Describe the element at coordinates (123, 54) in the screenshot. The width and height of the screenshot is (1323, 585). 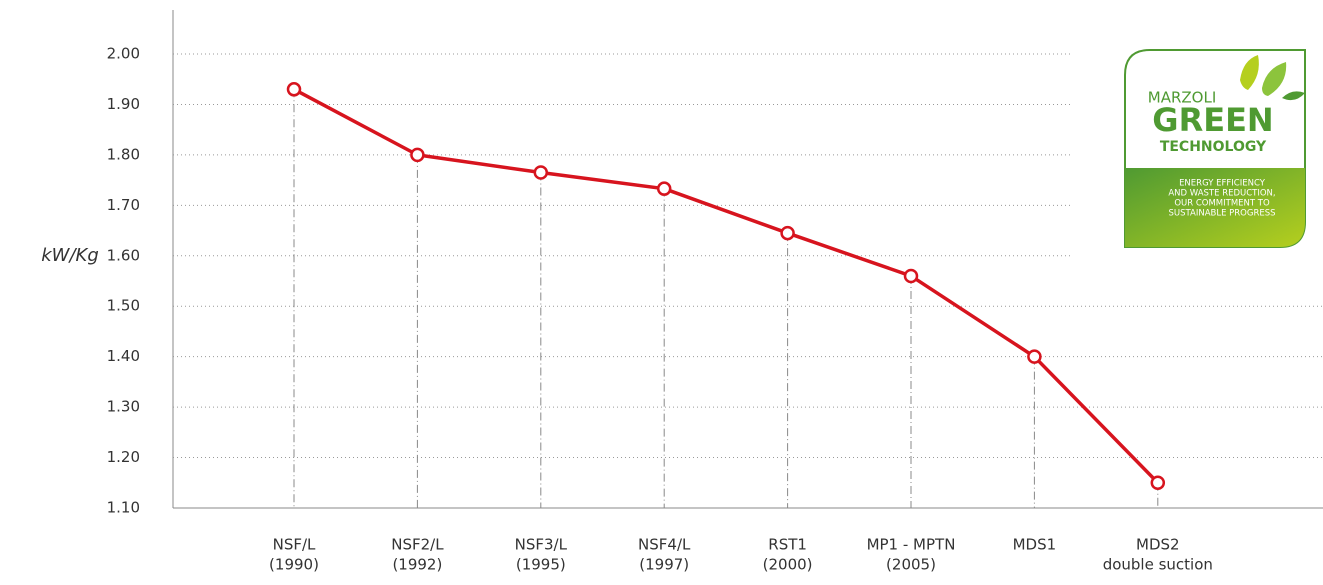
I see `y-tick-label: 2.00` at that location.